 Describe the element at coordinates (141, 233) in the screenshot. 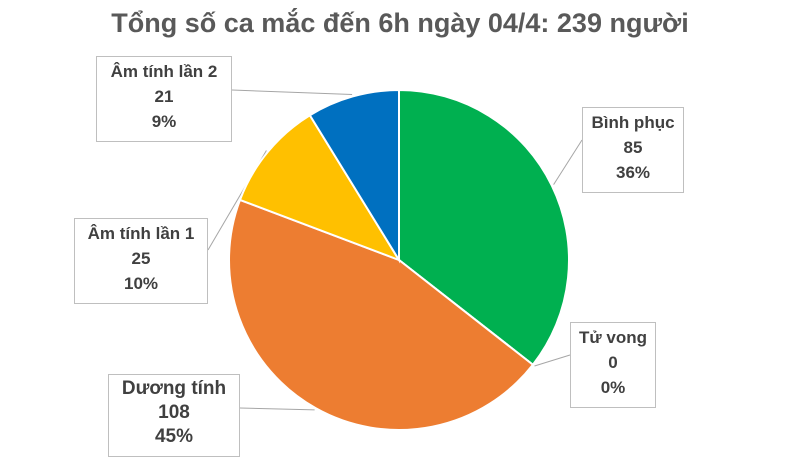

I see `data-label-name: Âm tính lần 1` at that location.